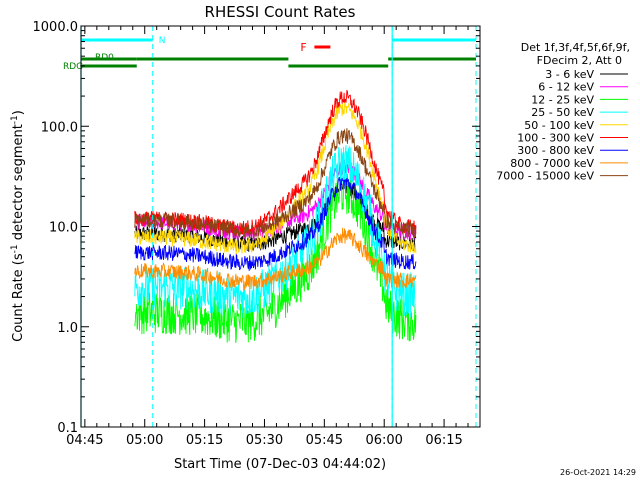 Image resolution: width=640 pixels, height=480 pixels. I want to click on legend-label-8: 7000 - 15000 keV, so click(545, 176).